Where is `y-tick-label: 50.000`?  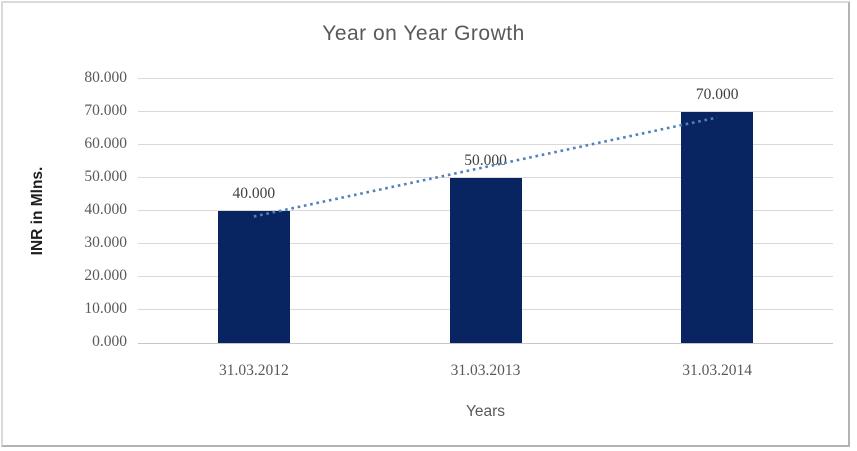
y-tick-label: 50.000 is located at coordinates (105, 176).